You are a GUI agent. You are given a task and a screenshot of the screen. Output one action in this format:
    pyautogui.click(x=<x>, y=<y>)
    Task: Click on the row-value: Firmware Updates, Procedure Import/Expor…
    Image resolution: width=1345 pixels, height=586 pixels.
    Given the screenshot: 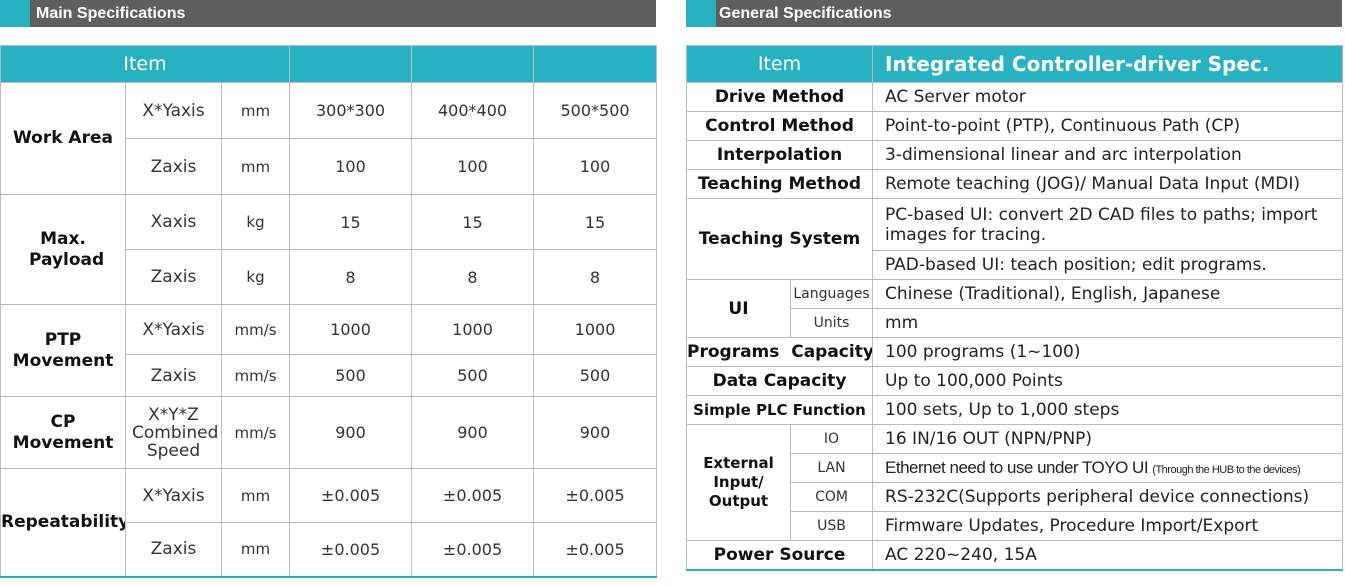 What is the action you would take?
    pyautogui.click(x=1108, y=526)
    